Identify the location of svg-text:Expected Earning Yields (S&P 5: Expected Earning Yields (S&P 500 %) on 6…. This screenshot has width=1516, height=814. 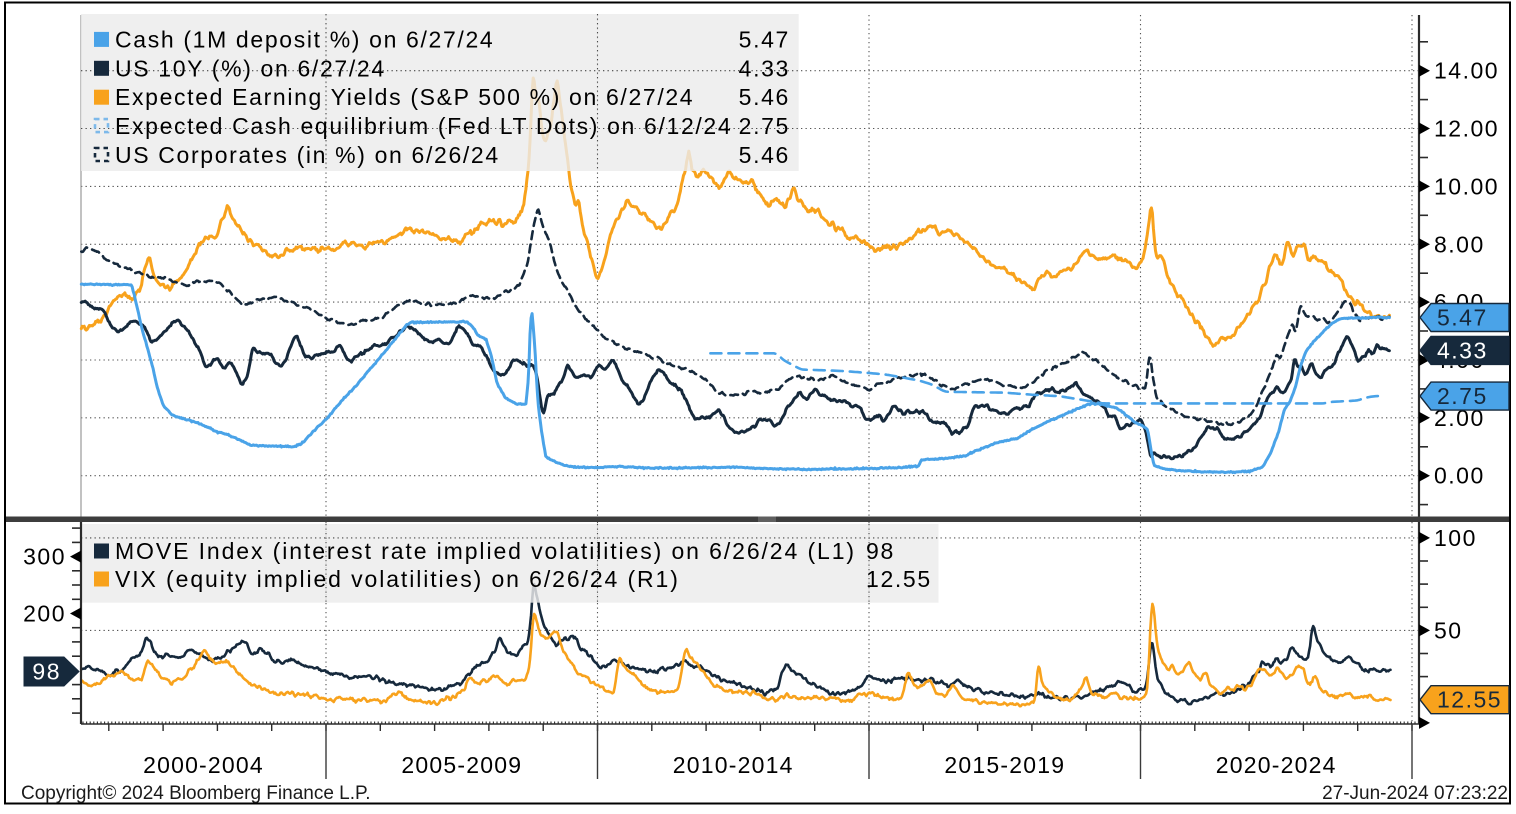
(404, 97).